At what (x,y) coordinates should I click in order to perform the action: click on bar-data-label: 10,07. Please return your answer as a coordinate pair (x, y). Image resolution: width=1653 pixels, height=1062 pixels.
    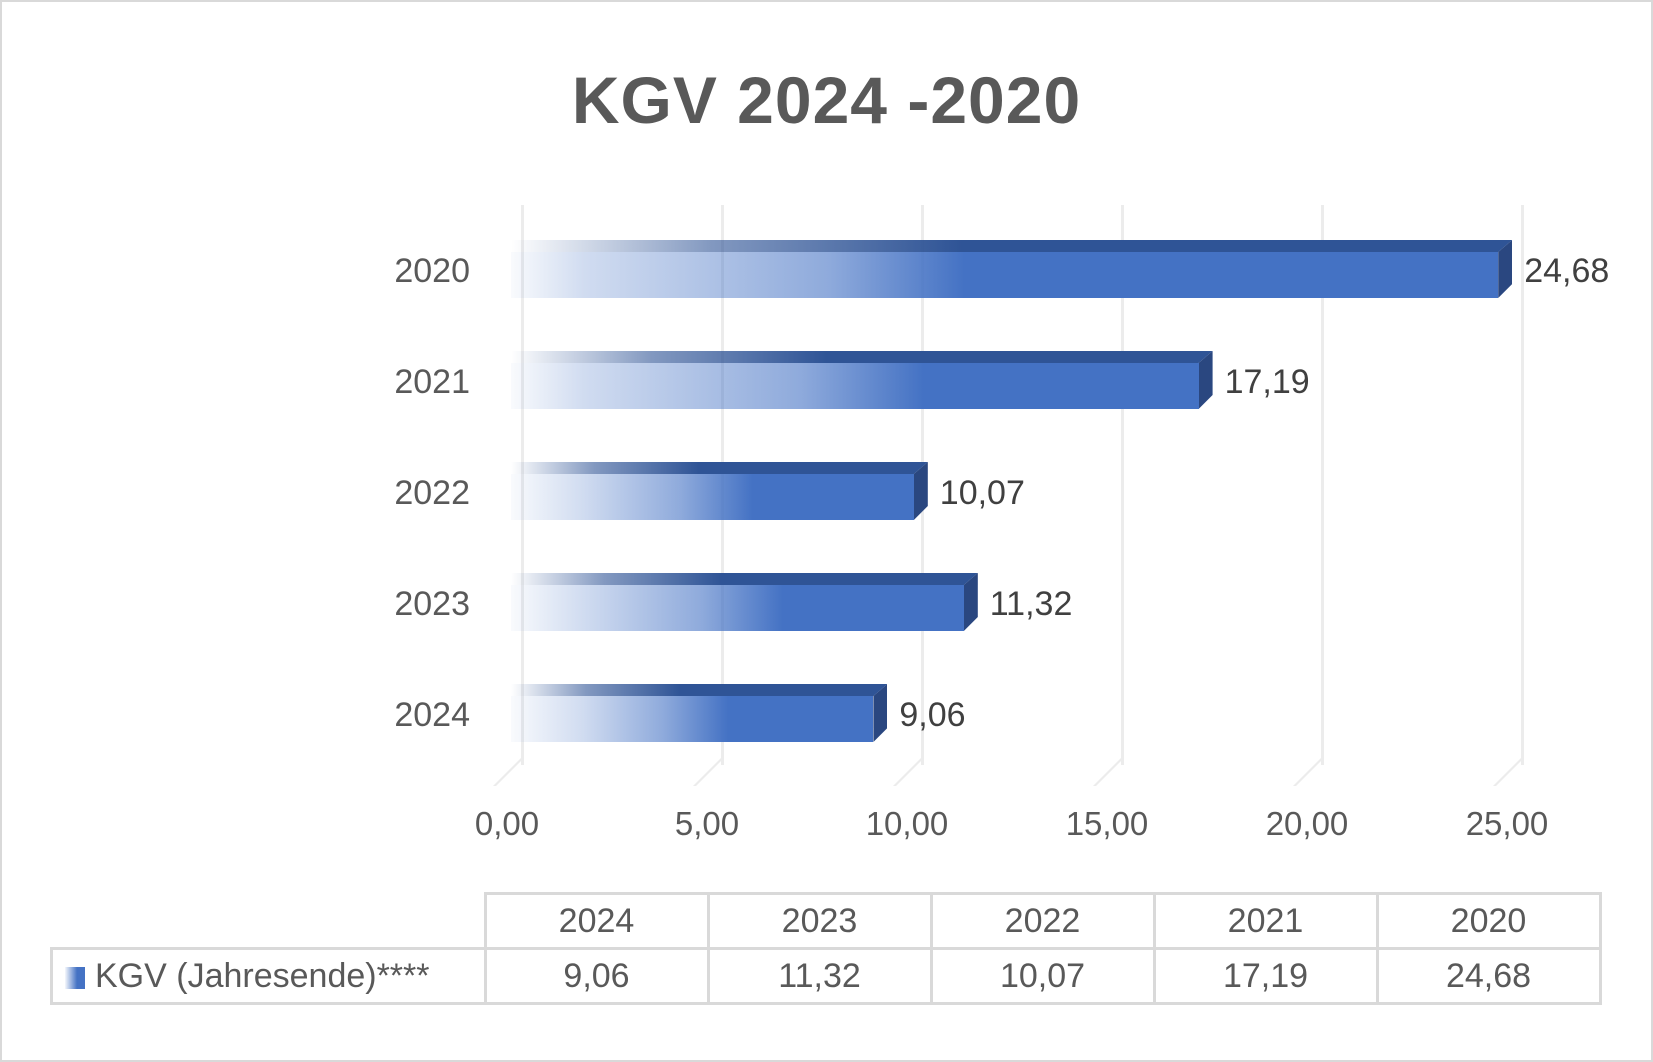
    Looking at the image, I should click on (982, 493).